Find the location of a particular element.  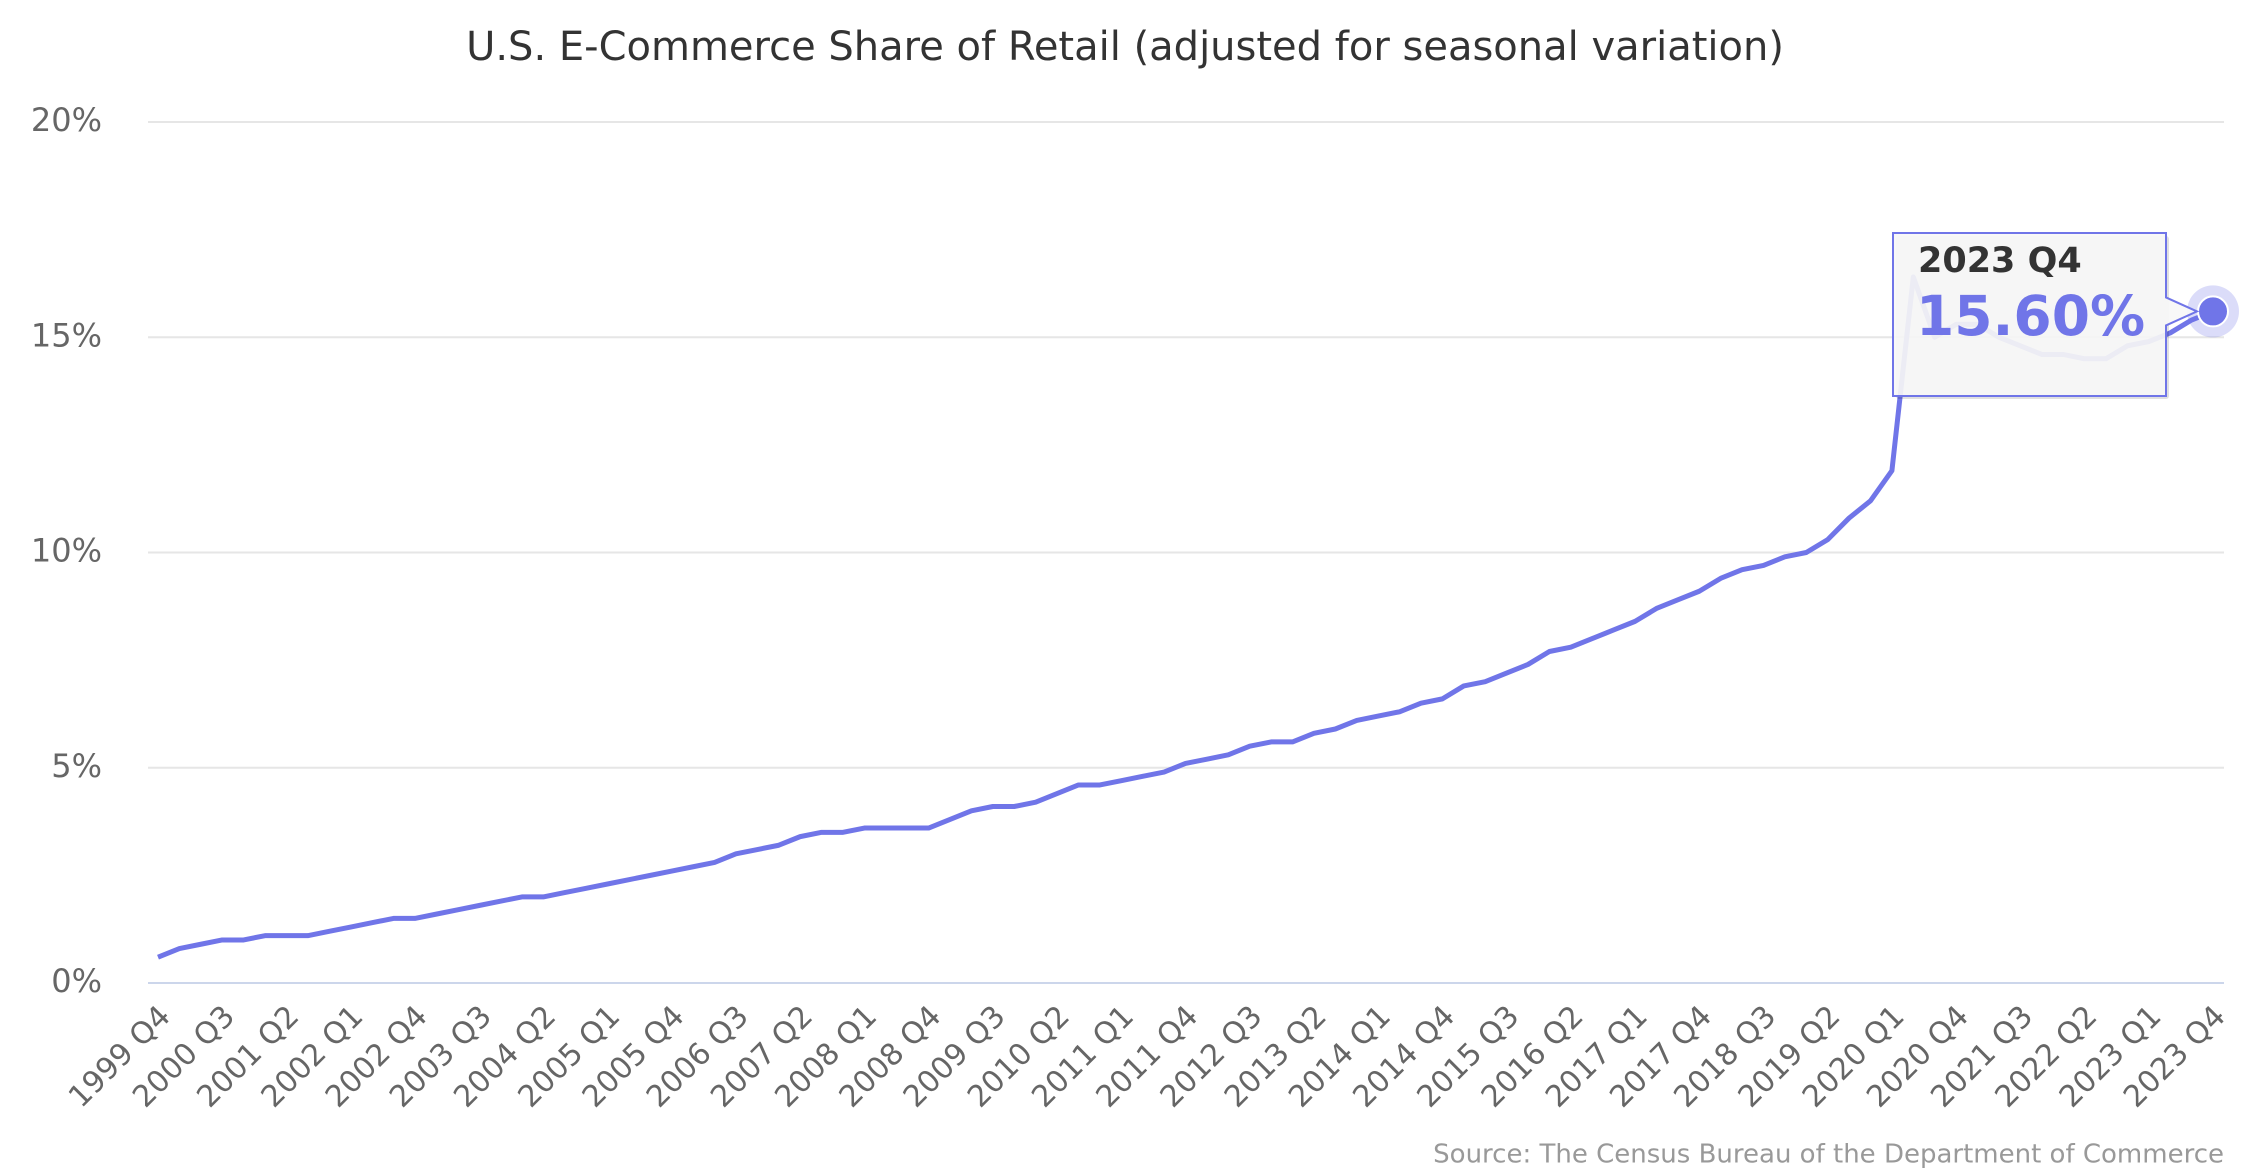

y-tick-label: 0% is located at coordinates (76, 981).